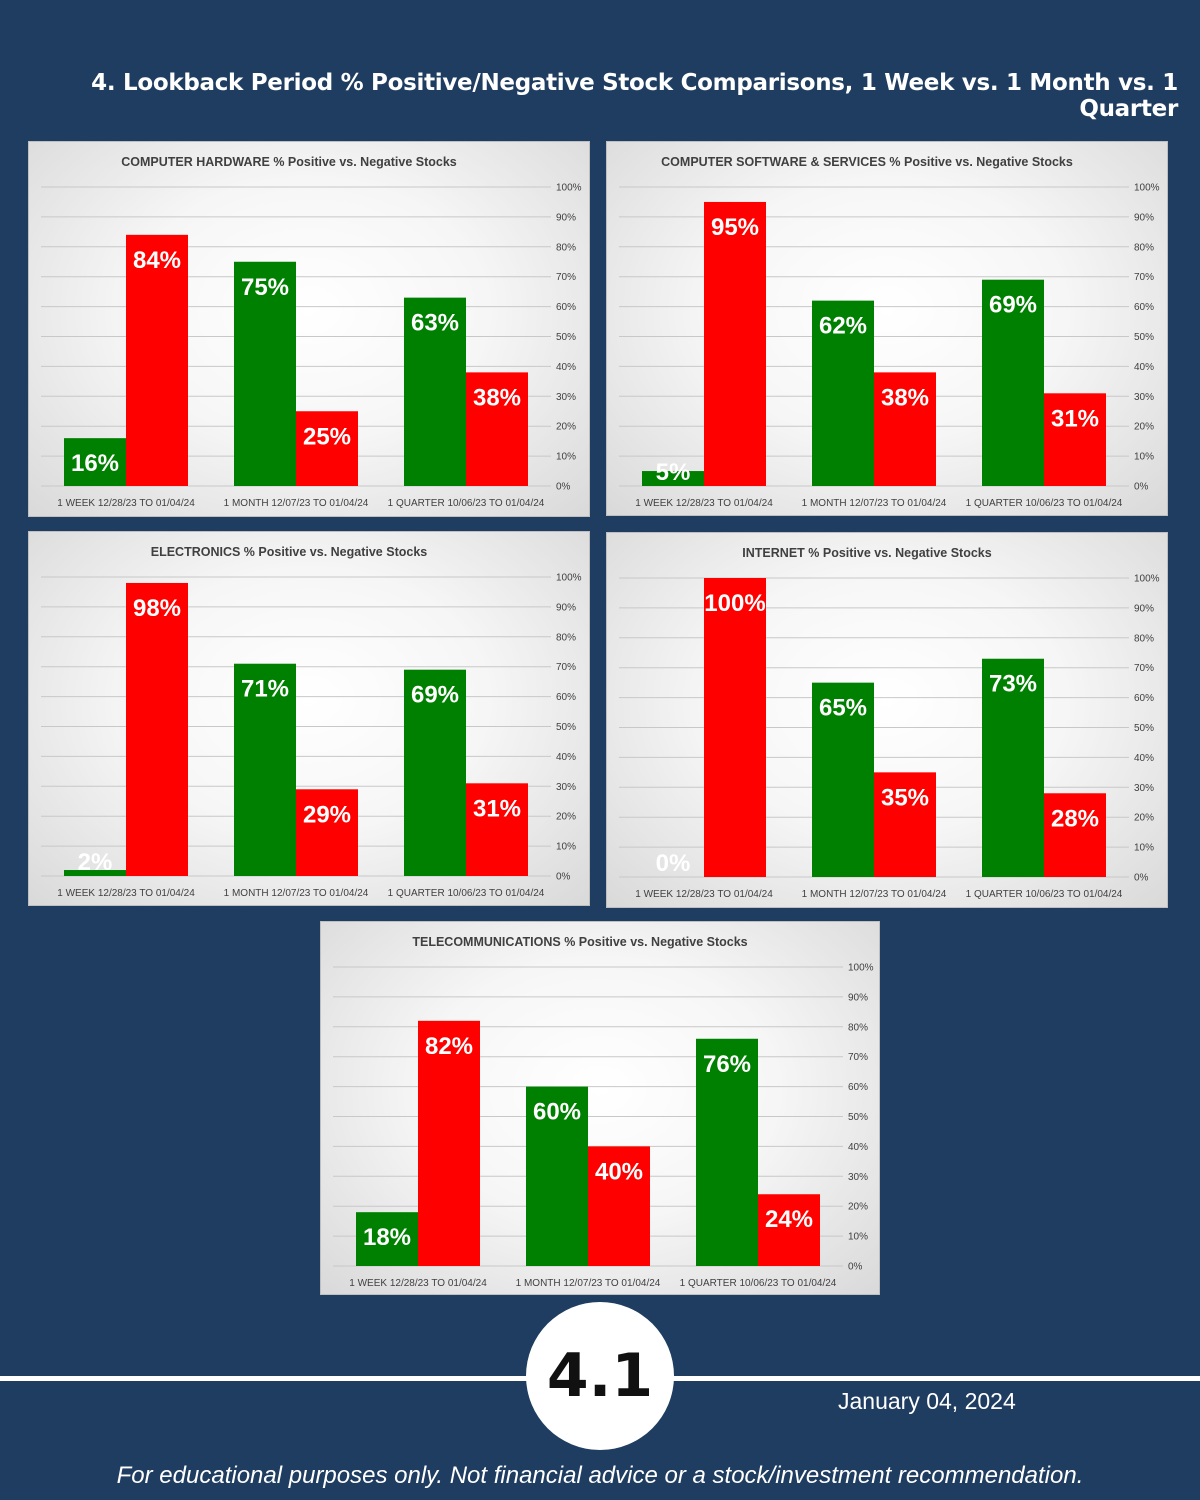  I want to click on divider-left, so click(270, 1378).